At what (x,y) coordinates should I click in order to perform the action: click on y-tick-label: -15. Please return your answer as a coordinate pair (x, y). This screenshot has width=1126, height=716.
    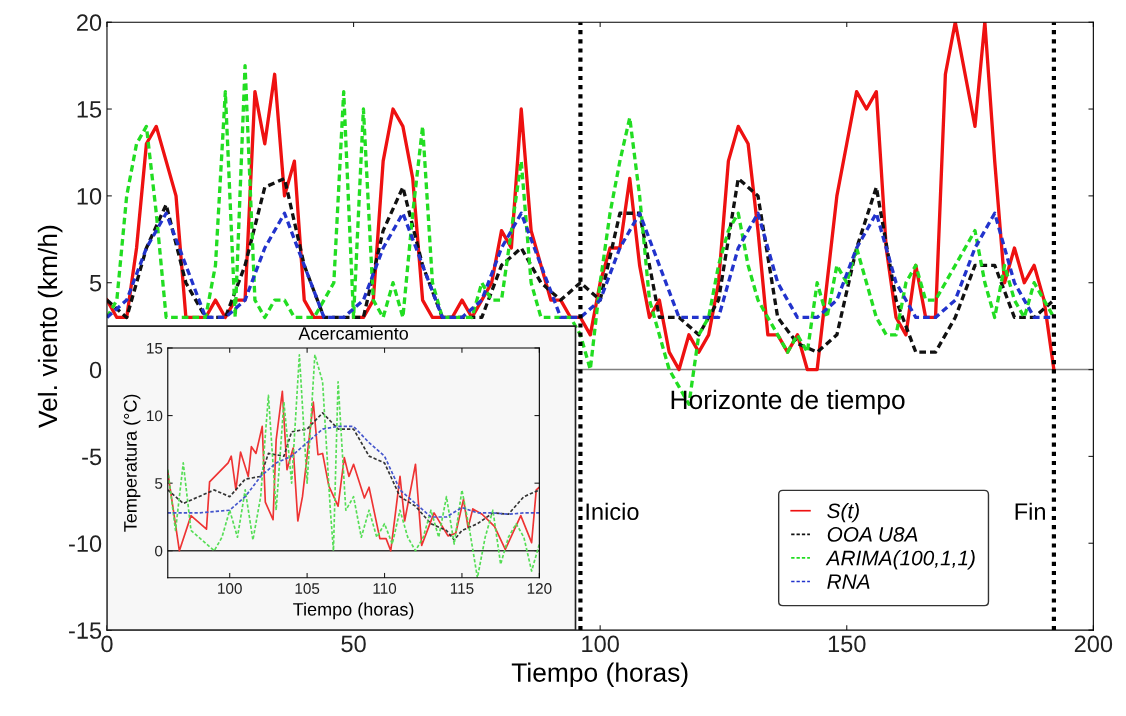
    Looking at the image, I should click on (85, 630).